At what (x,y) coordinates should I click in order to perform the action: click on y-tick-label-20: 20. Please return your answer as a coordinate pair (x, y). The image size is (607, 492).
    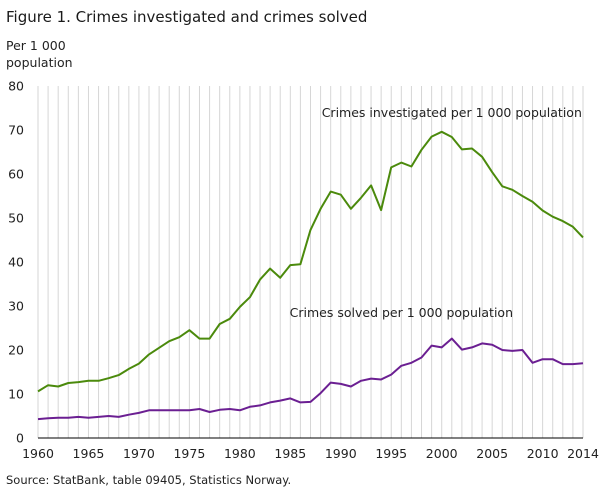
    Looking at the image, I should click on (16, 350).